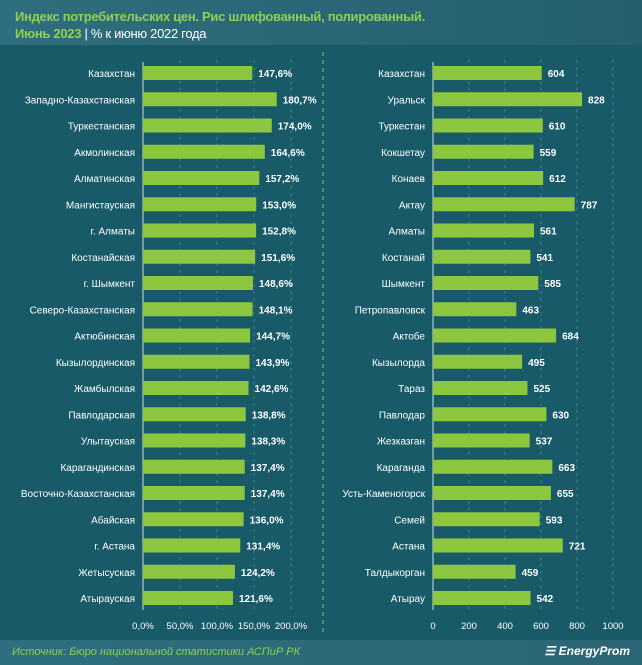 The height and width of the screenshot is (665, 642). Describe the element at coordinates (263, 547) in the screenshot. I see `data-label: 131,4%` at that location.